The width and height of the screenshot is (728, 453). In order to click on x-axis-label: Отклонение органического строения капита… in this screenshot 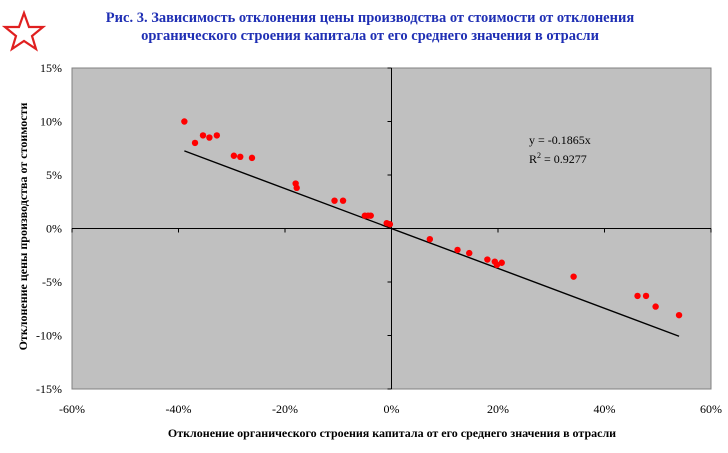, I will do `click(392, 433)`.